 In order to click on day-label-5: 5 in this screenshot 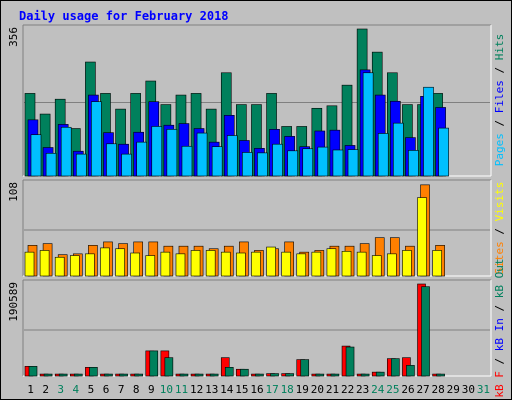, I will do `click(91, 389)`.